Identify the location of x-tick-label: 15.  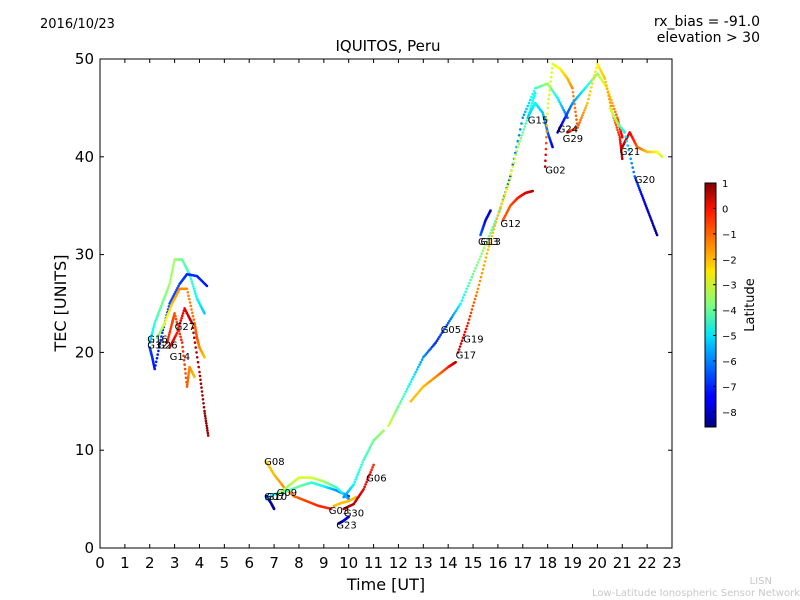
(472, 563).